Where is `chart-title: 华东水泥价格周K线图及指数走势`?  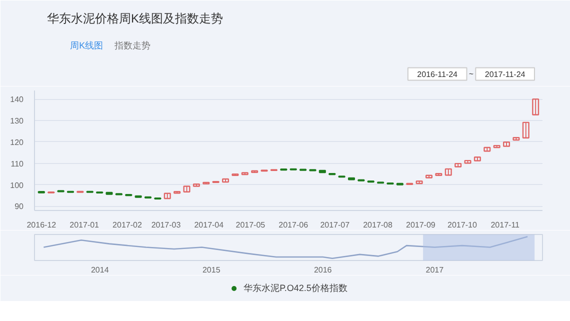
chart-title: 华东水泥价格周K线图及指数走势 is located at coordinates (134, 18).